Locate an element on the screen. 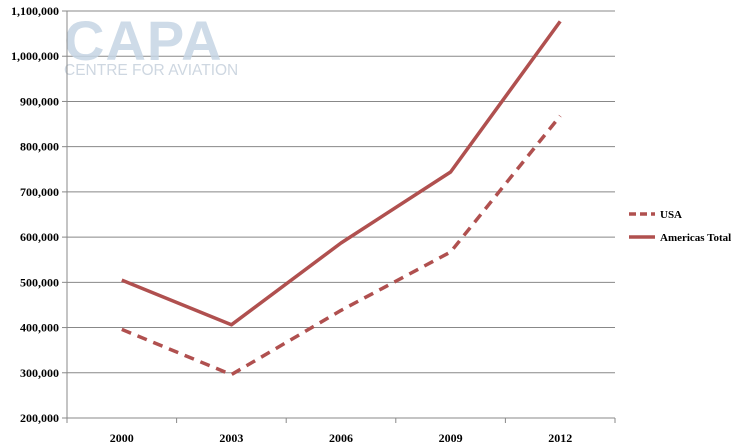 This screenshot has width=745, height=447. x-tick-label: 2003 is located at coordinates (231, 438).